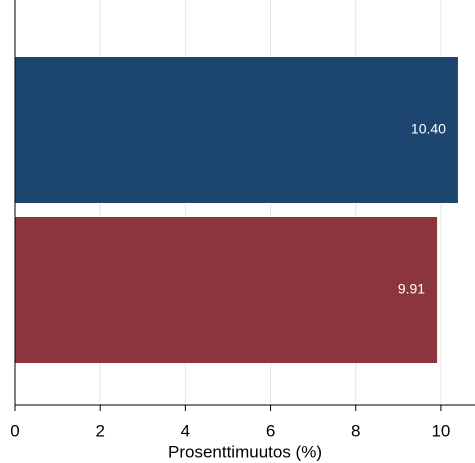  Describe the element at coordinates (99, 430) in the screenshot. I see `x-tick-label: 2` at that location.